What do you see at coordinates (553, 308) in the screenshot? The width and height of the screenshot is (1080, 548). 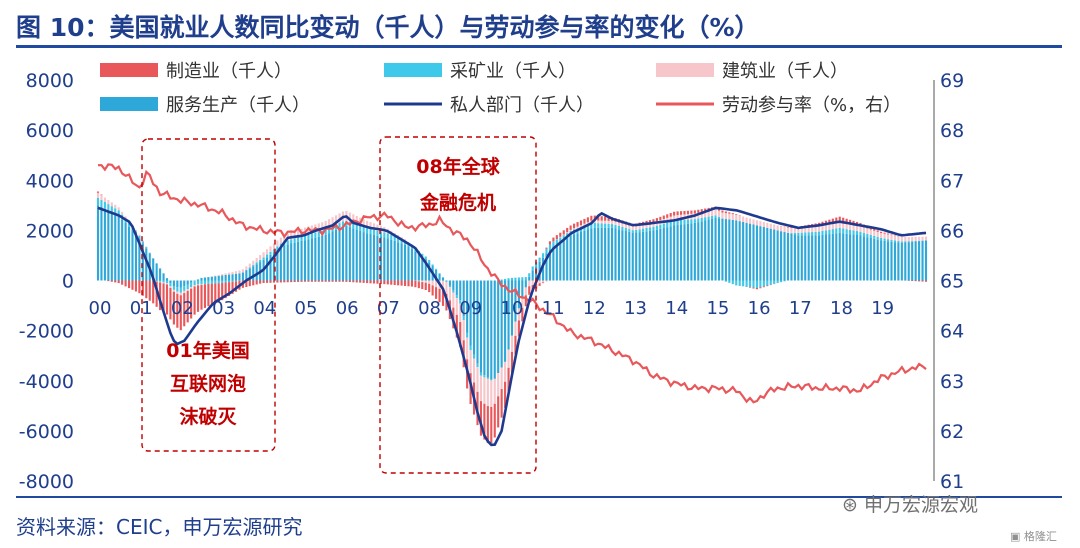 I see `x-tick-label: 11` at bounding box center [553, 308].